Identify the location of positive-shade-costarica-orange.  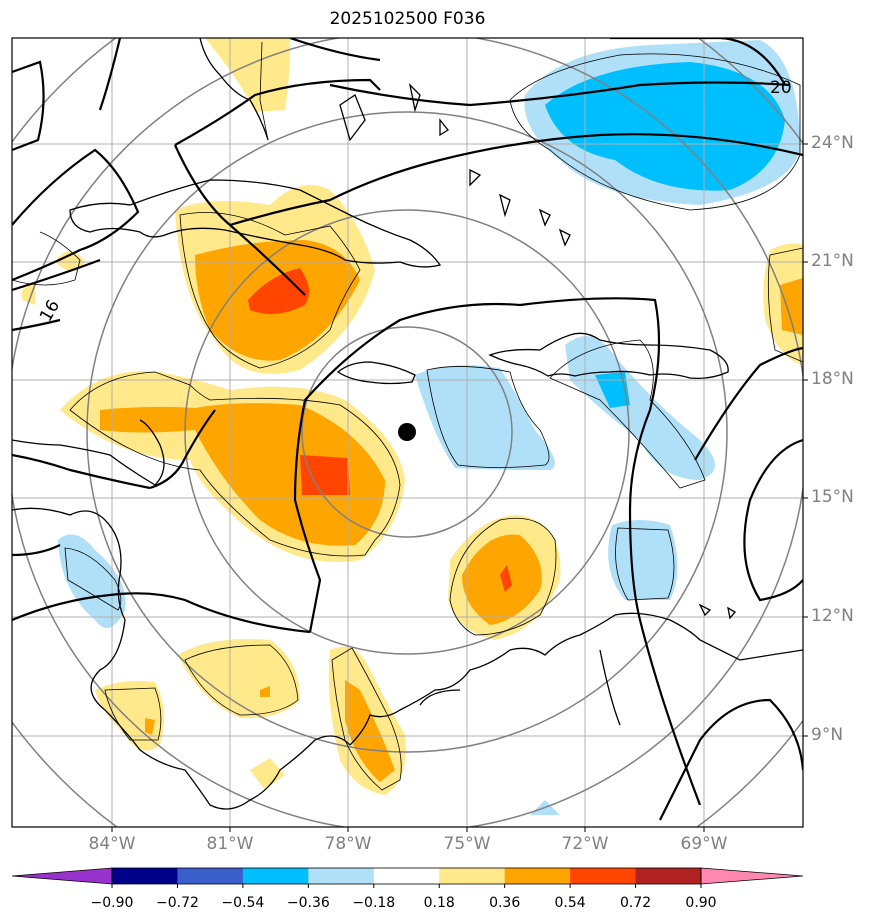
(150, 726).